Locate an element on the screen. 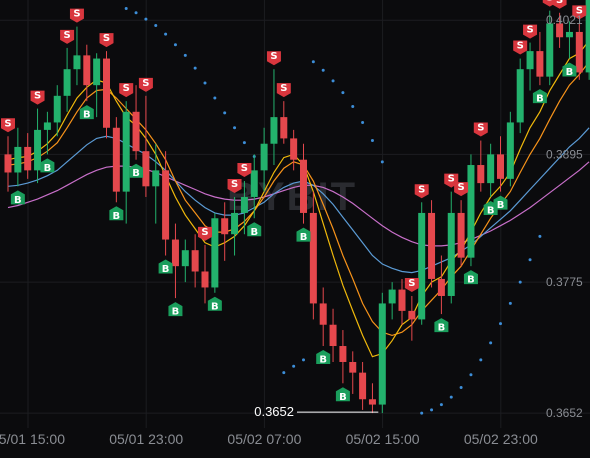  price-tick-label: 0.4021 is located at coordinates (564, 20).